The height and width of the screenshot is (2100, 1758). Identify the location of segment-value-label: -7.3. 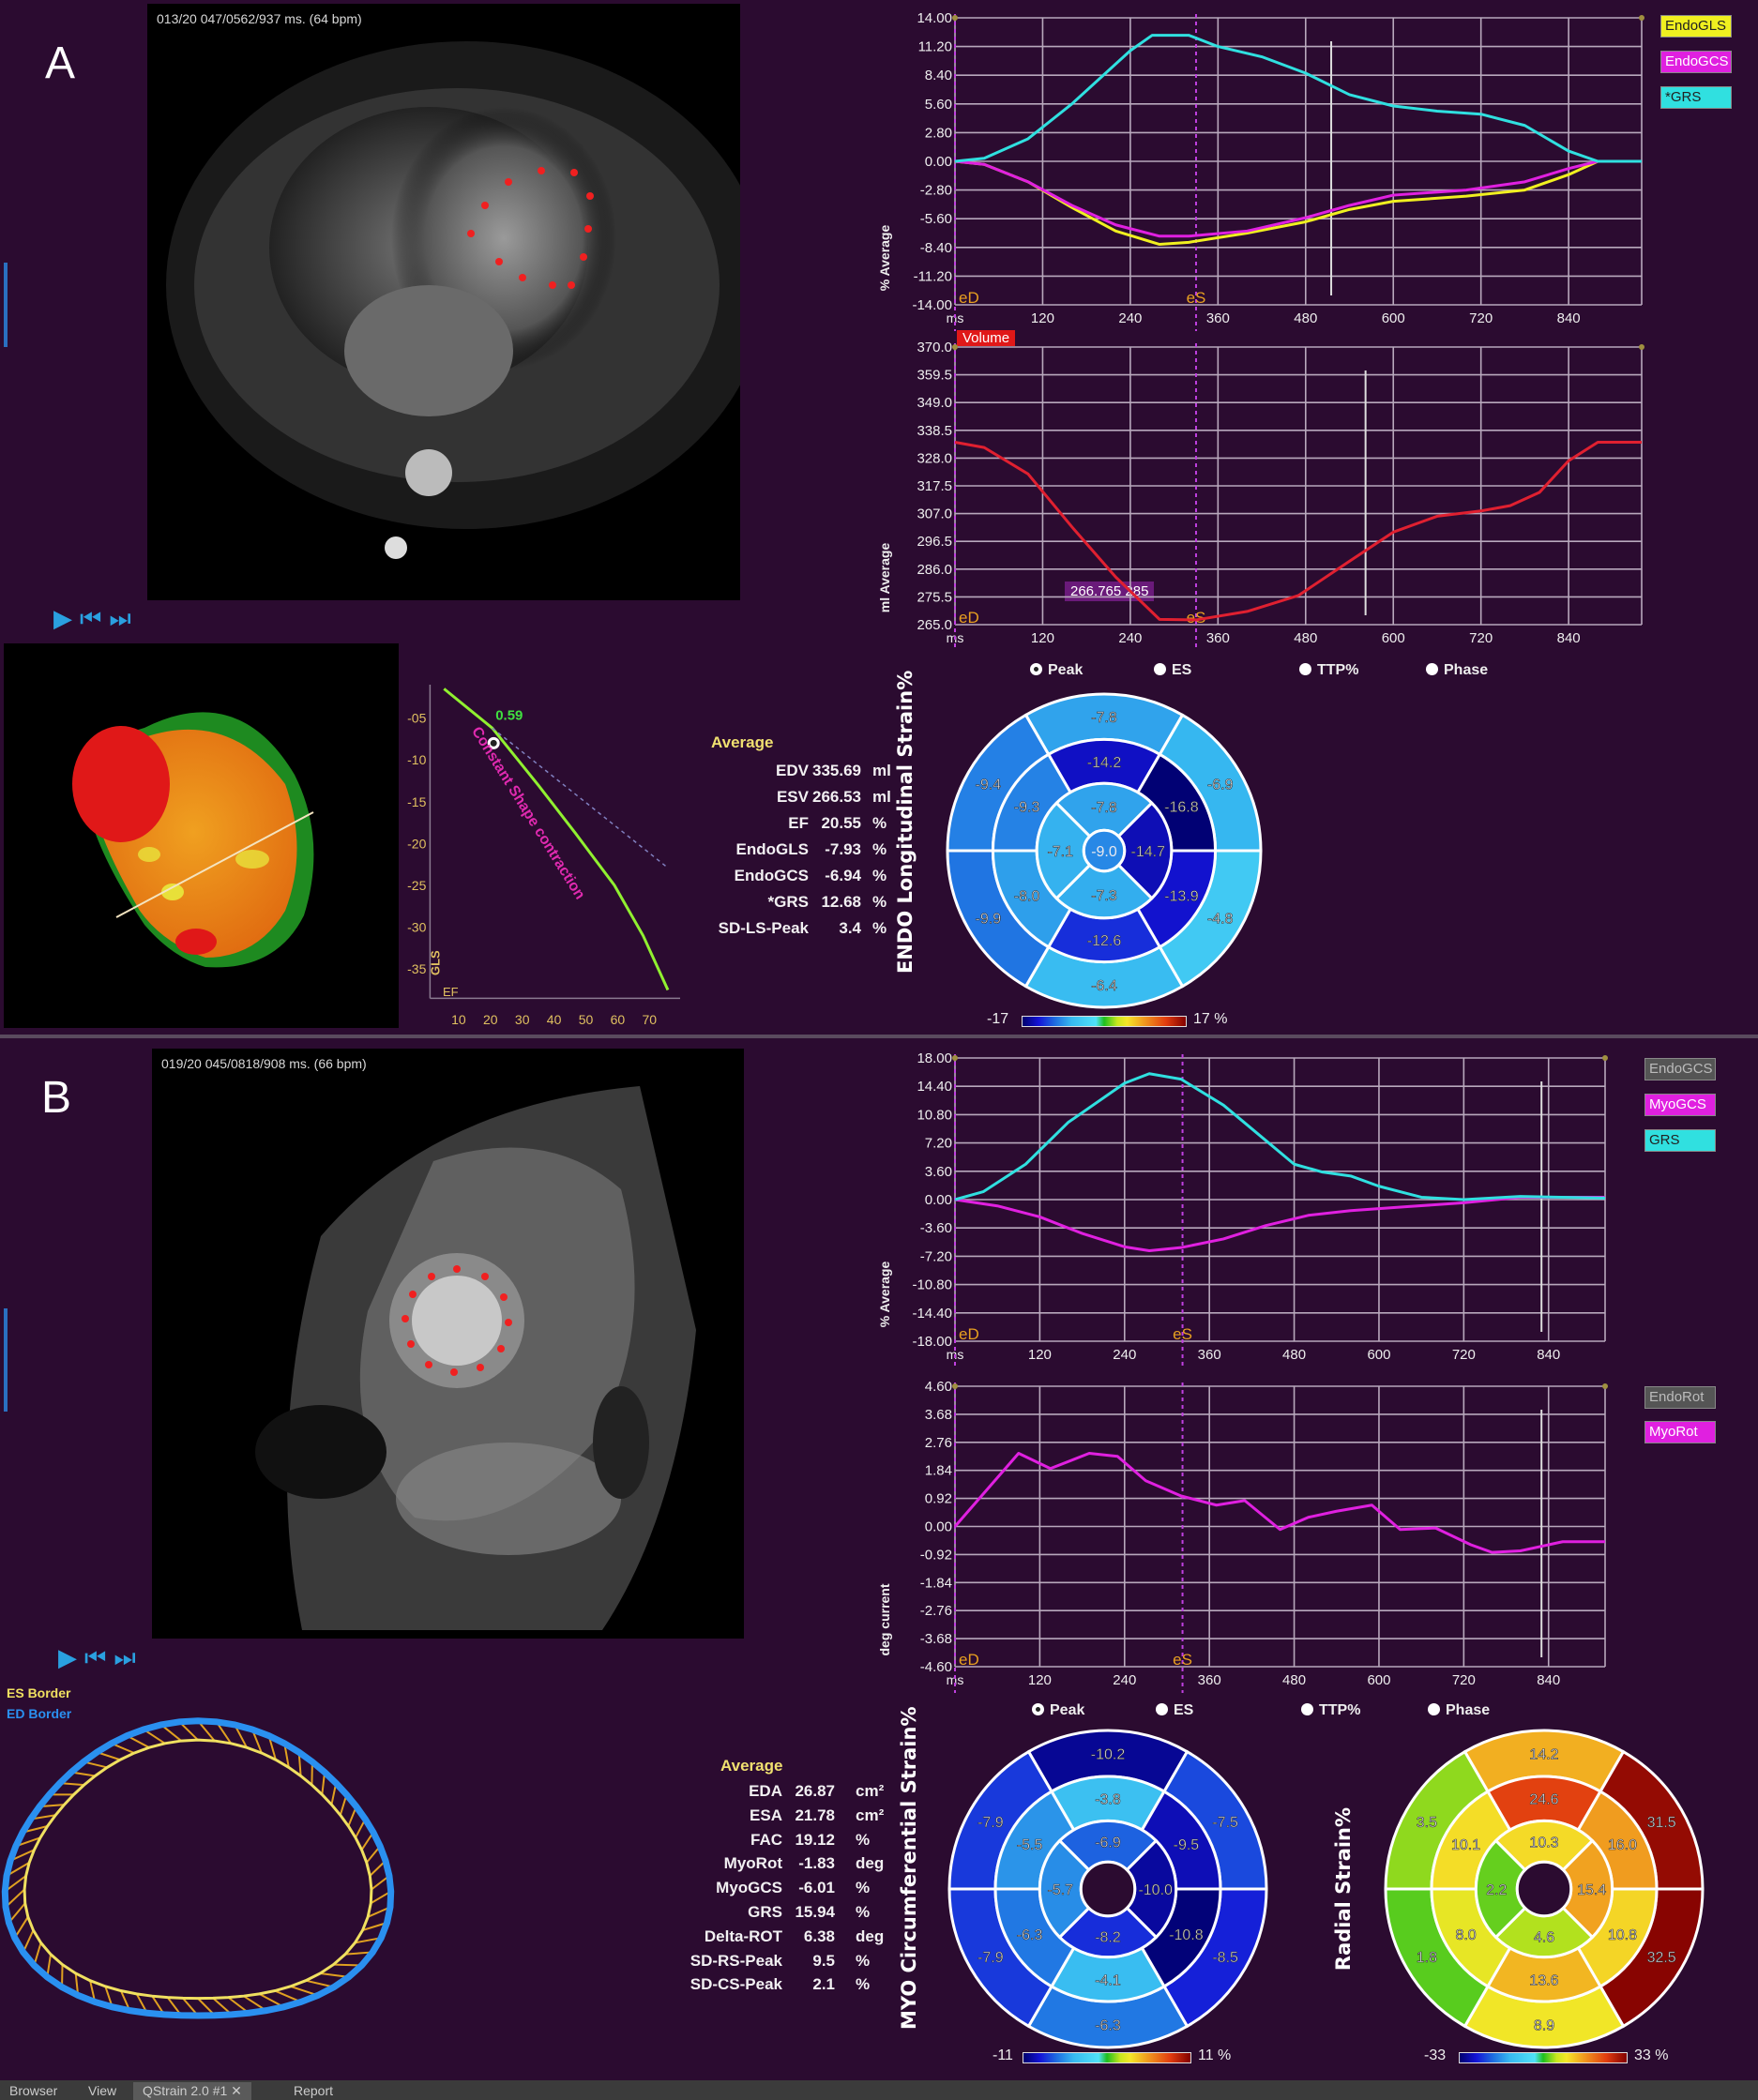
(1104, 896).